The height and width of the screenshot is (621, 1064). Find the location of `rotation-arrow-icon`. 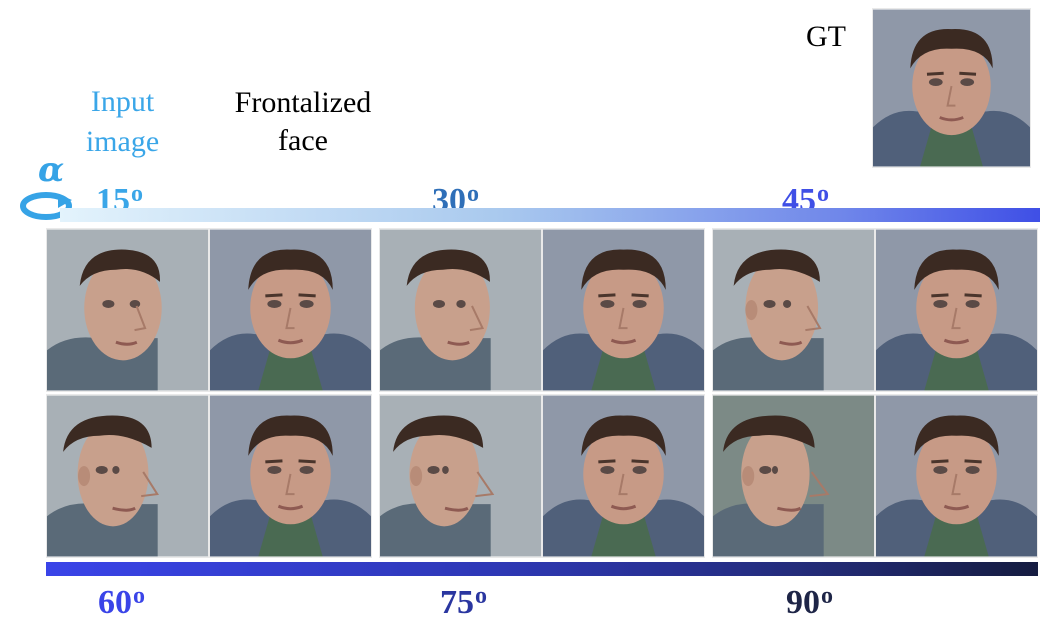

rotation-arrow-icon is located at coordinates (46, 206).